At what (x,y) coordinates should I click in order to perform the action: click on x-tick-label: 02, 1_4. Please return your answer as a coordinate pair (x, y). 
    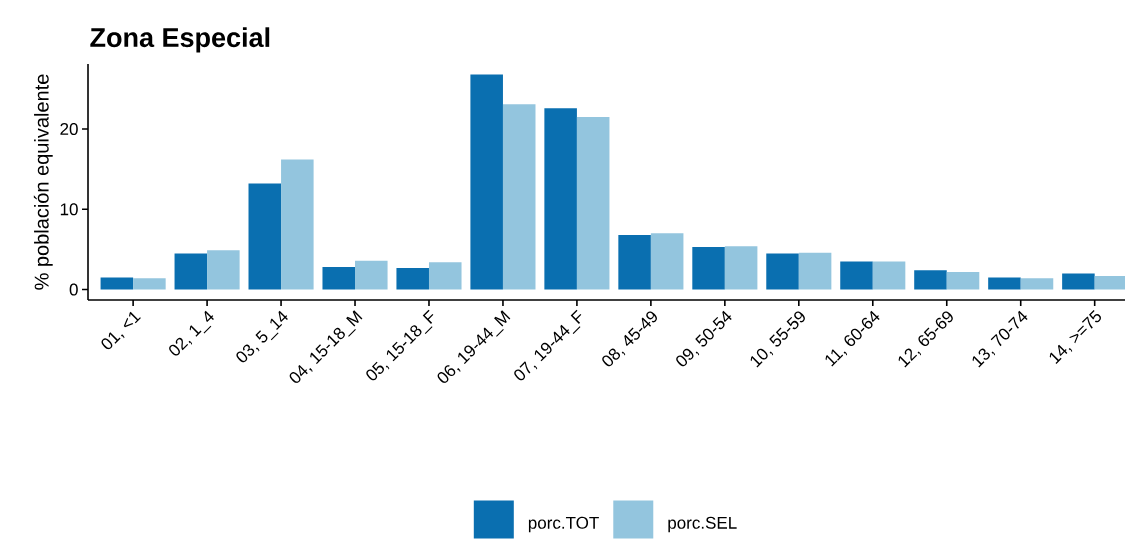
    Looking at the image, I should click on (191, 333).